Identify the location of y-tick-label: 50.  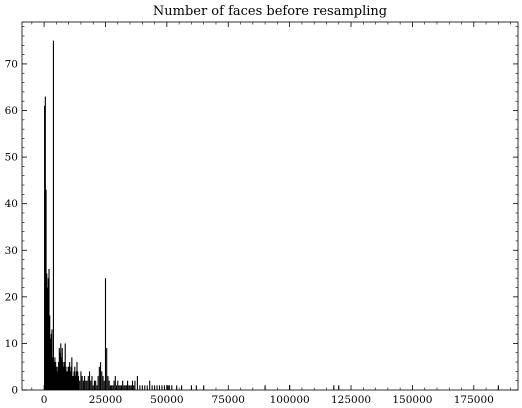
(11, 158).